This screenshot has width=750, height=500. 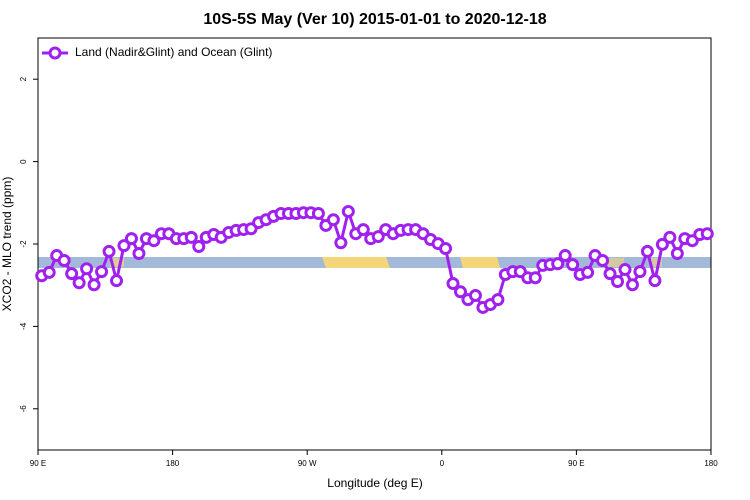 I want to click on x-tick-label: 90 W, so click(x=307, y=463).